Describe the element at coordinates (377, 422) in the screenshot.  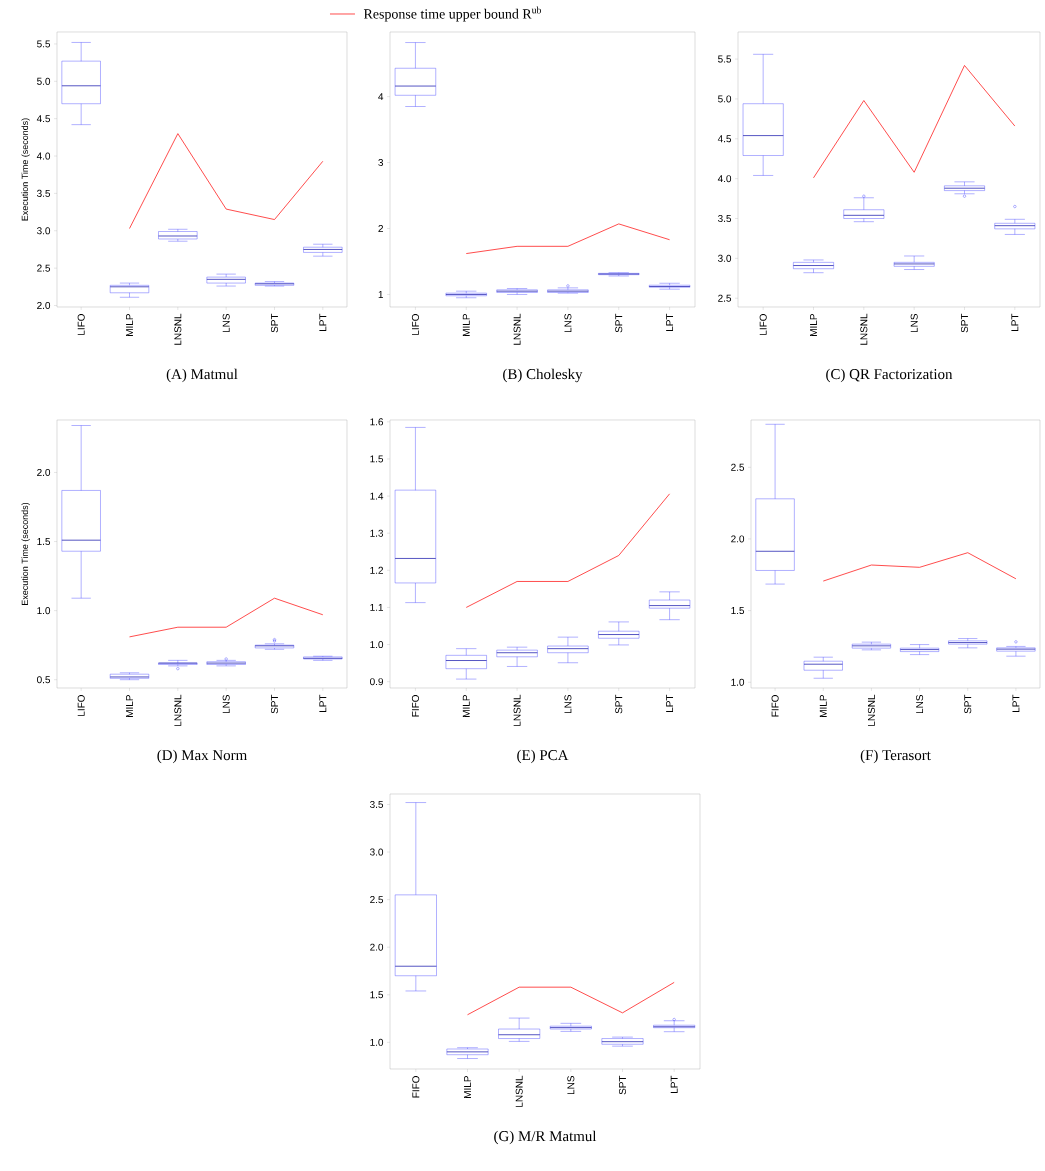
I see `y-tick-label: 1.6` at that location.